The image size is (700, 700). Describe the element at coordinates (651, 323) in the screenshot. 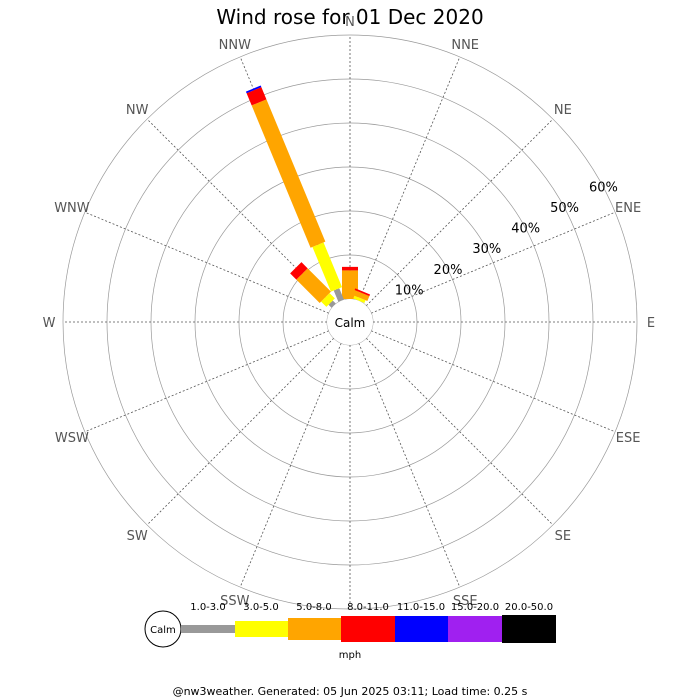

I see `direction-label-e: E` at that location.